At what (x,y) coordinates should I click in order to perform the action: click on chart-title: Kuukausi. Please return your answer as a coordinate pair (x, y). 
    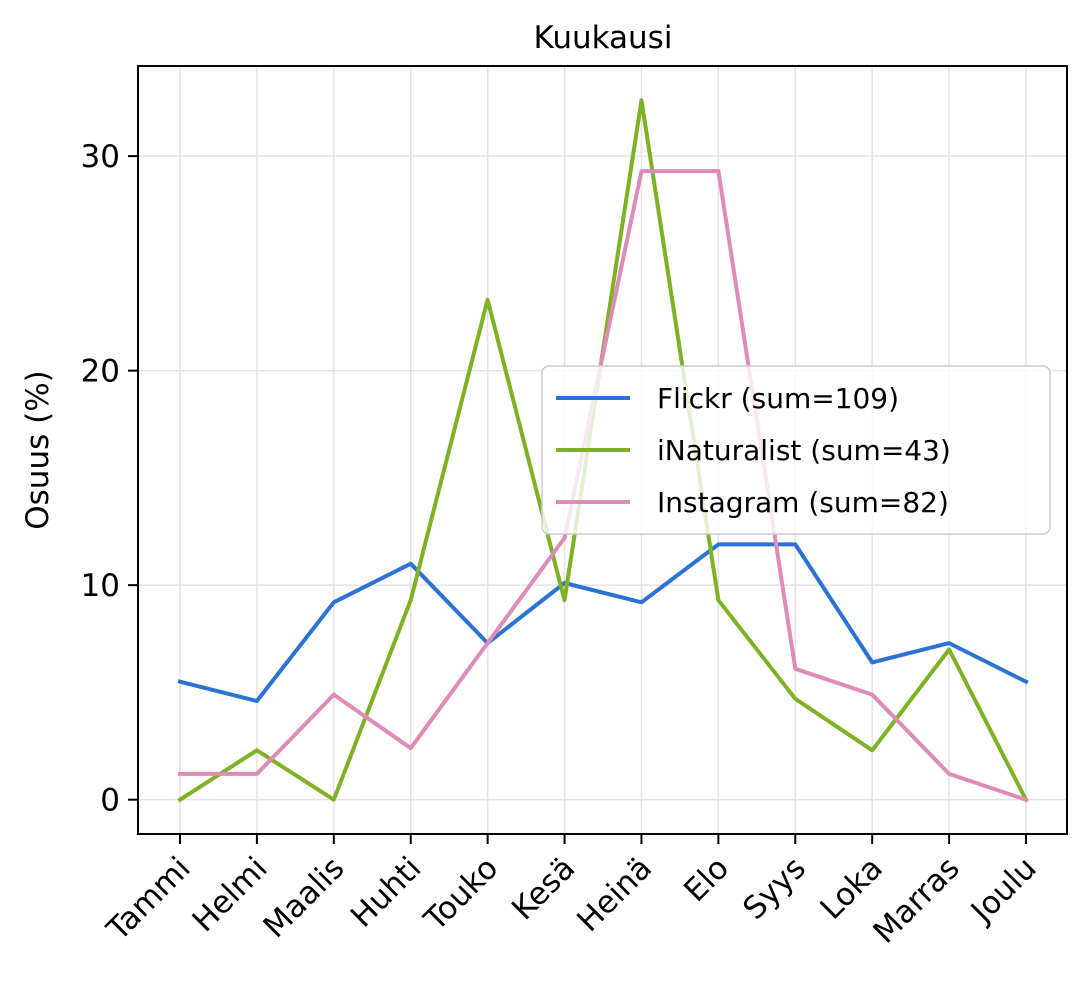
    Looking at the image, I should click on (603, 38).